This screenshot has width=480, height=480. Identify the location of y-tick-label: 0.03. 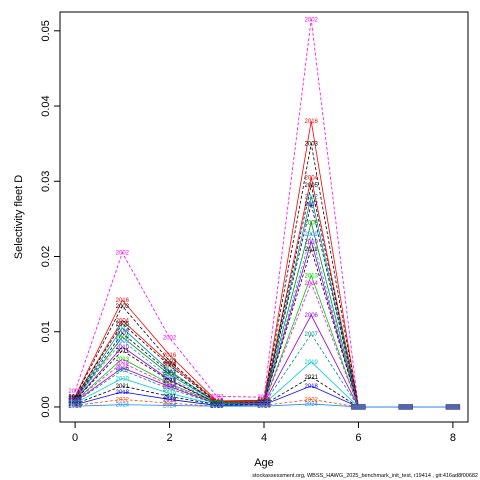
(46, 181).